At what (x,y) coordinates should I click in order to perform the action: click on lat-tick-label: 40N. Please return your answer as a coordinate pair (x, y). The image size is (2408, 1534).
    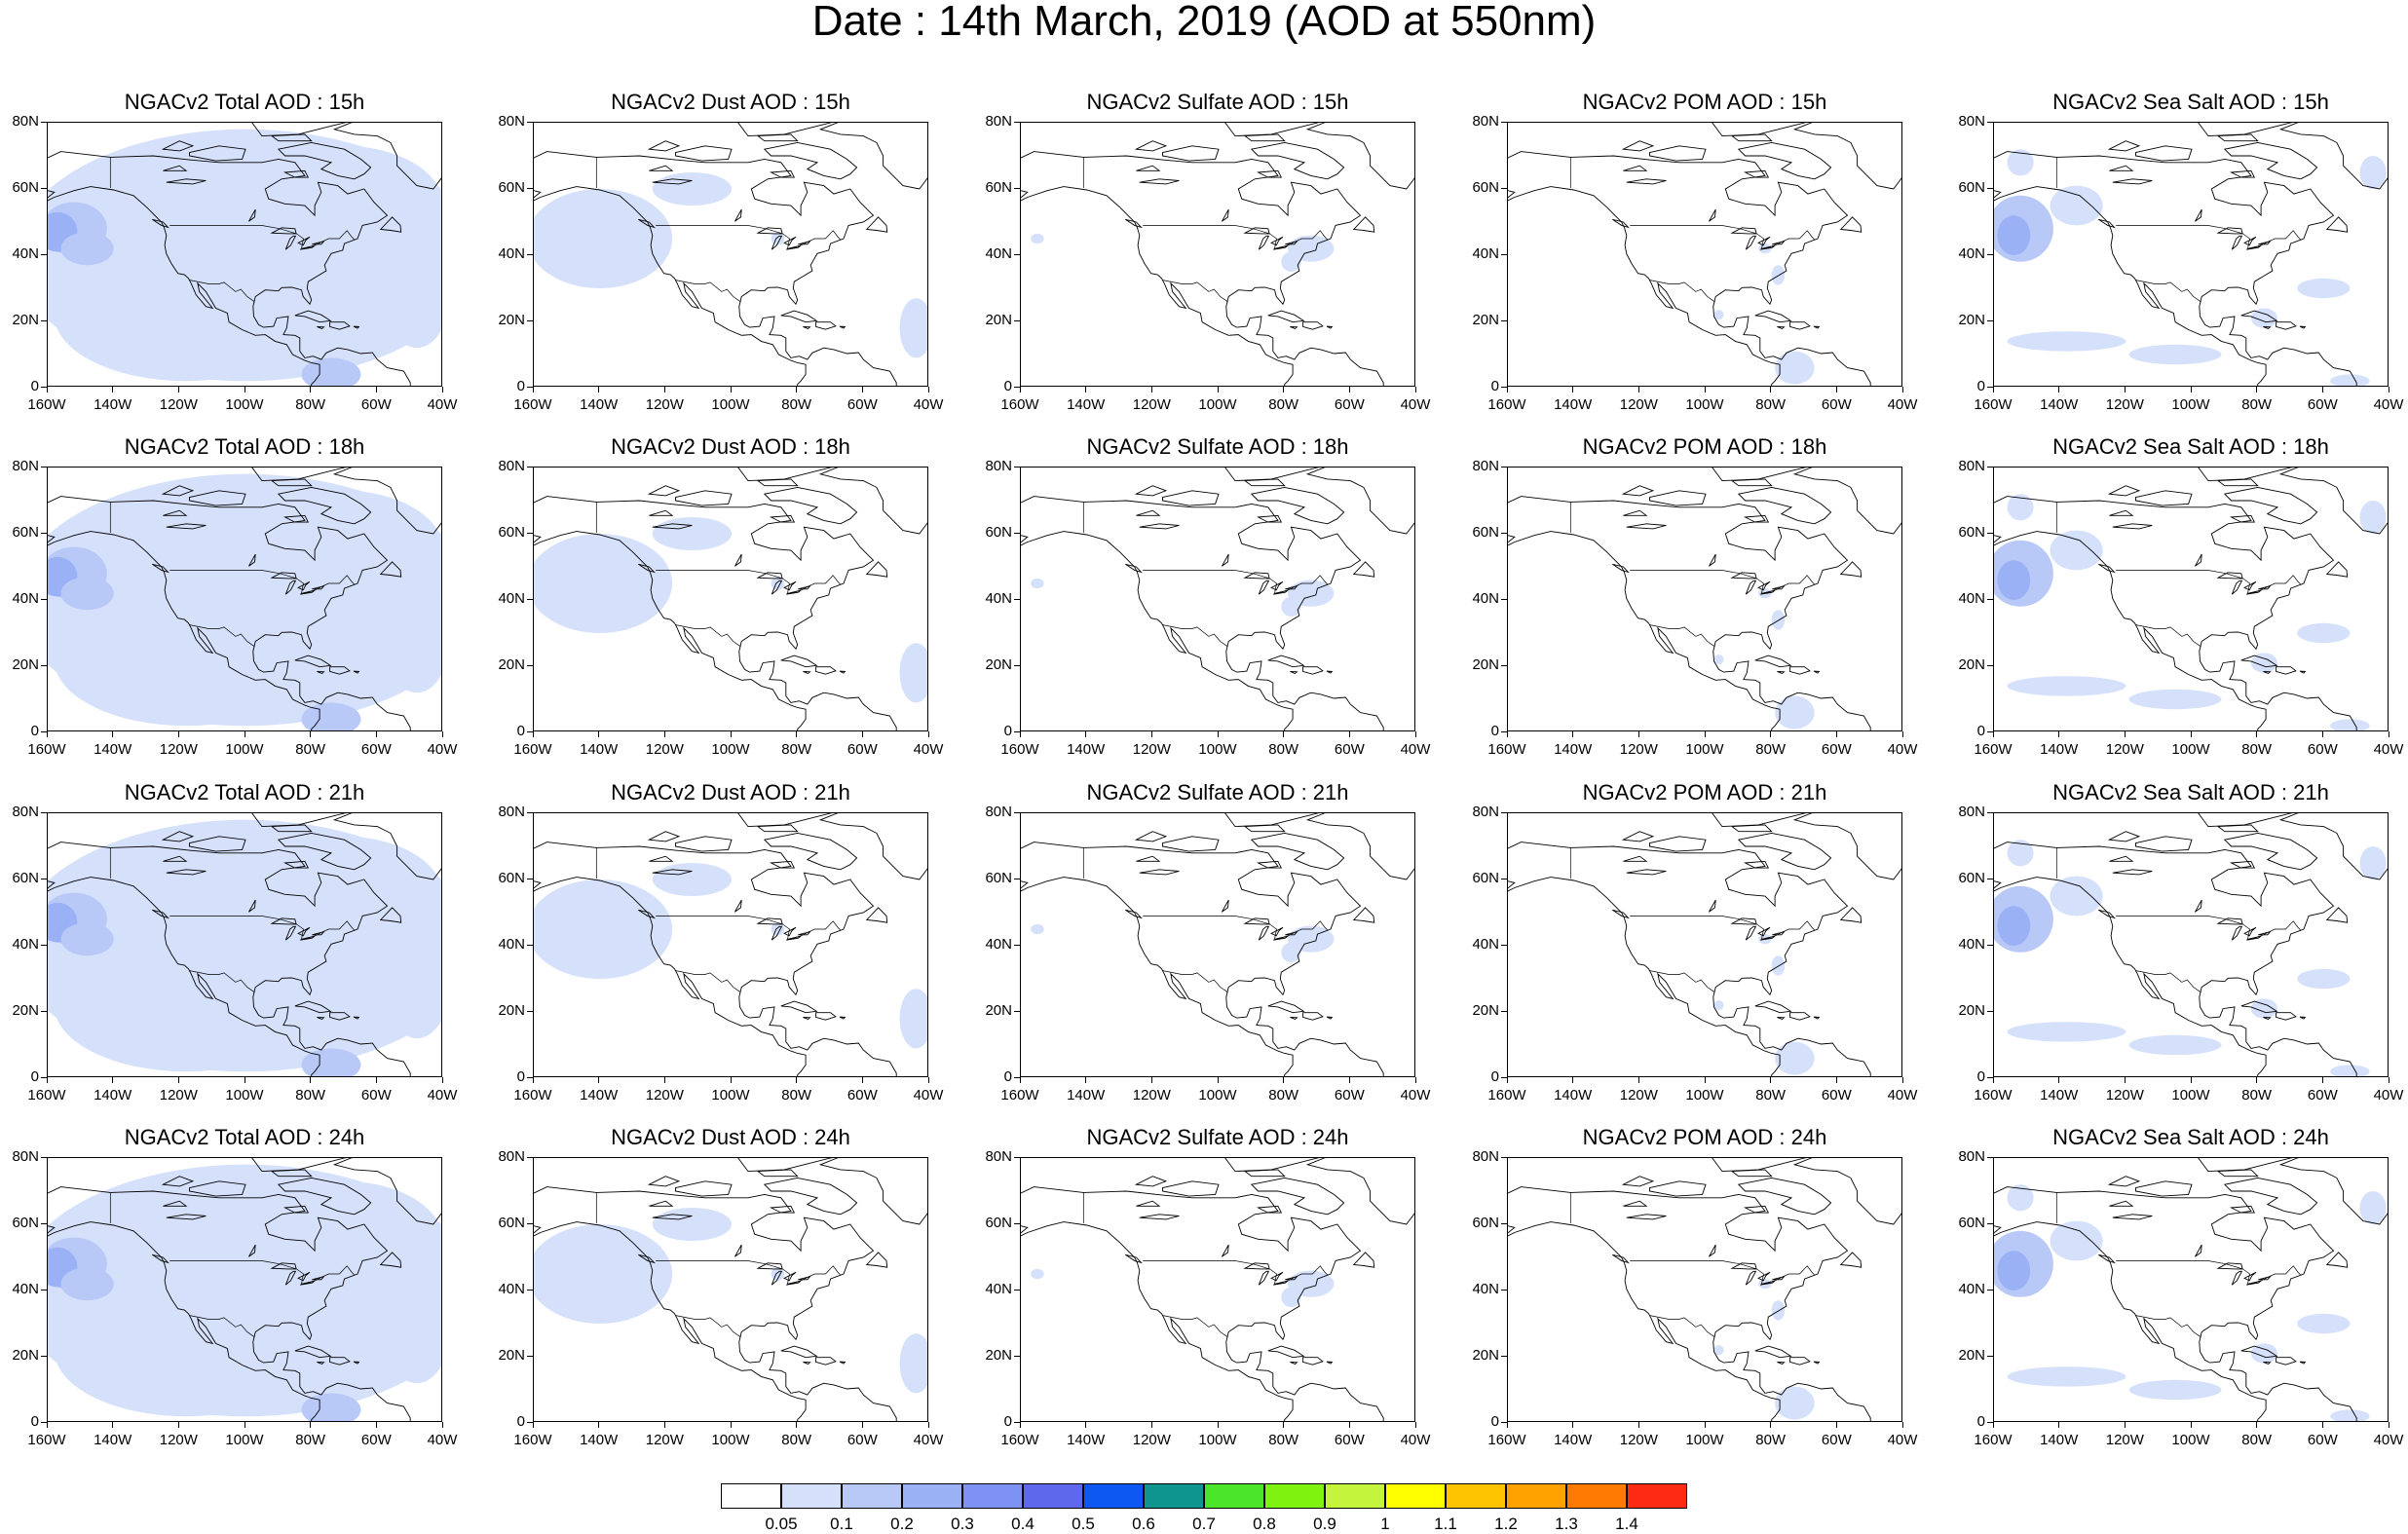
    Looking at the image, I should click on (1485, 253).